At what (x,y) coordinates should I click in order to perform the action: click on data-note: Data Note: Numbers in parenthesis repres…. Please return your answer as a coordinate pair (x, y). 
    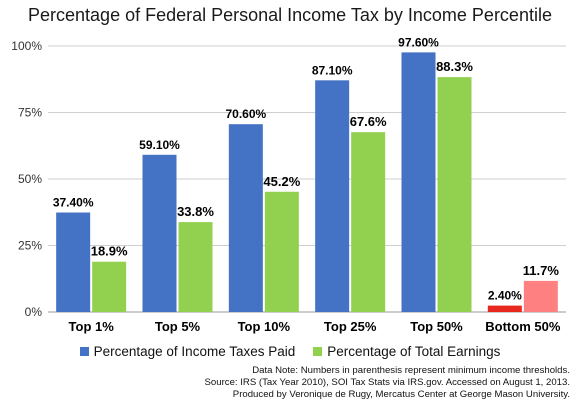
    Looking at the image, I should click on (411, 370).